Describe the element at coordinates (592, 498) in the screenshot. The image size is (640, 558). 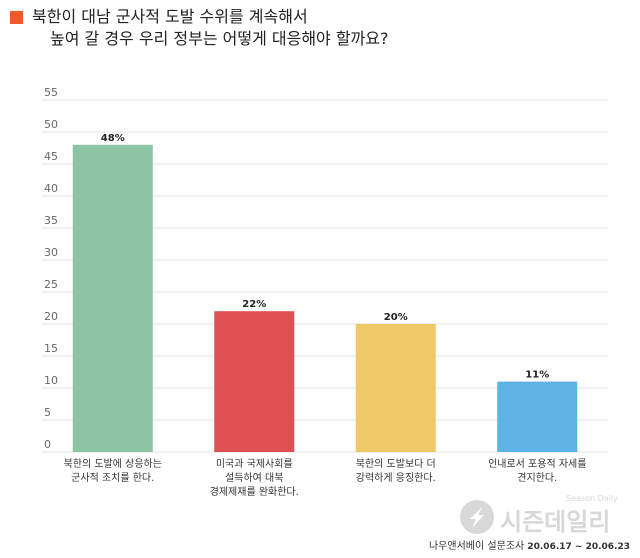
I see `watermark-name-en: Season Daily` at that location.